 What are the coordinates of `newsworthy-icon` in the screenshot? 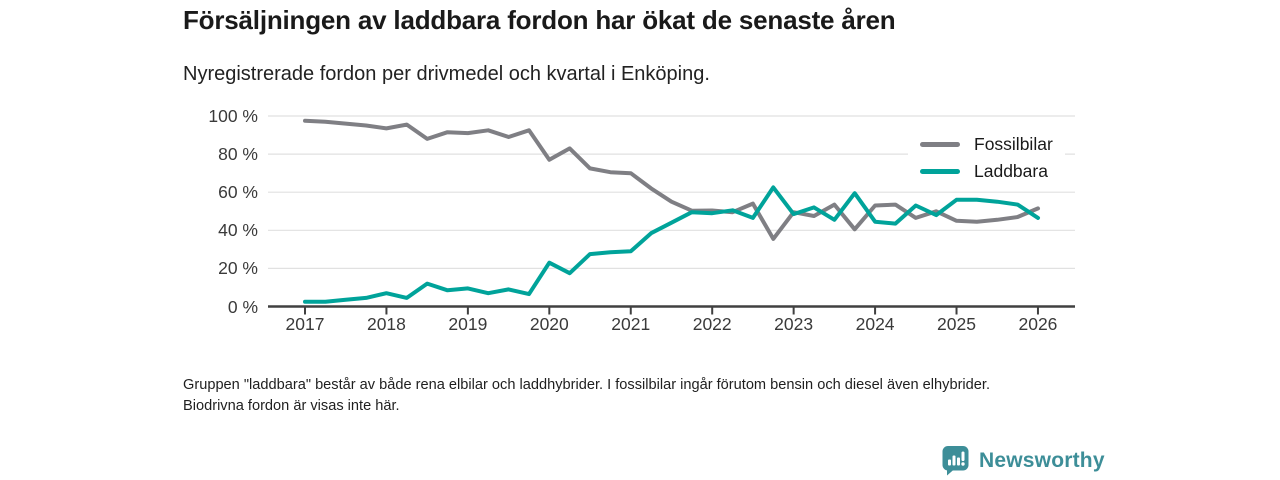 It's located at (955, 461).